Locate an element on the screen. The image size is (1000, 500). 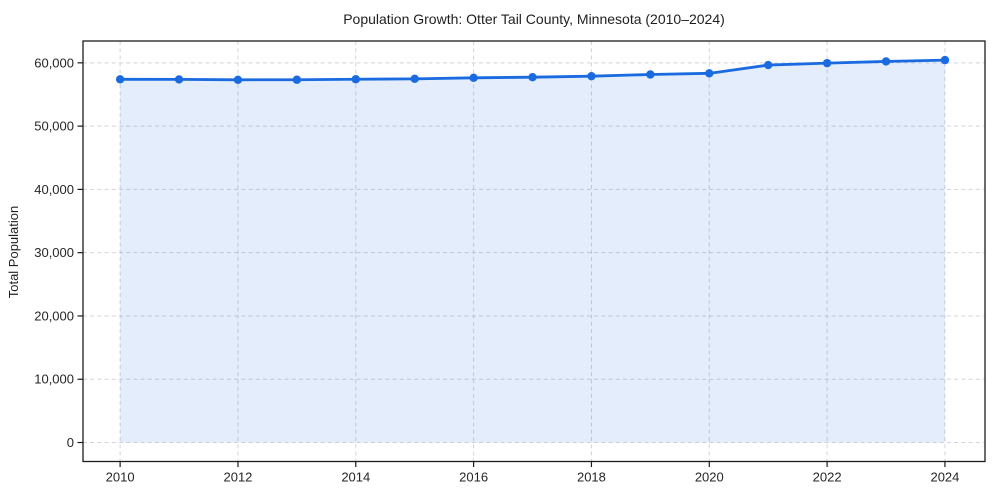
data-point-2010 is located at coordinates (120, 79).